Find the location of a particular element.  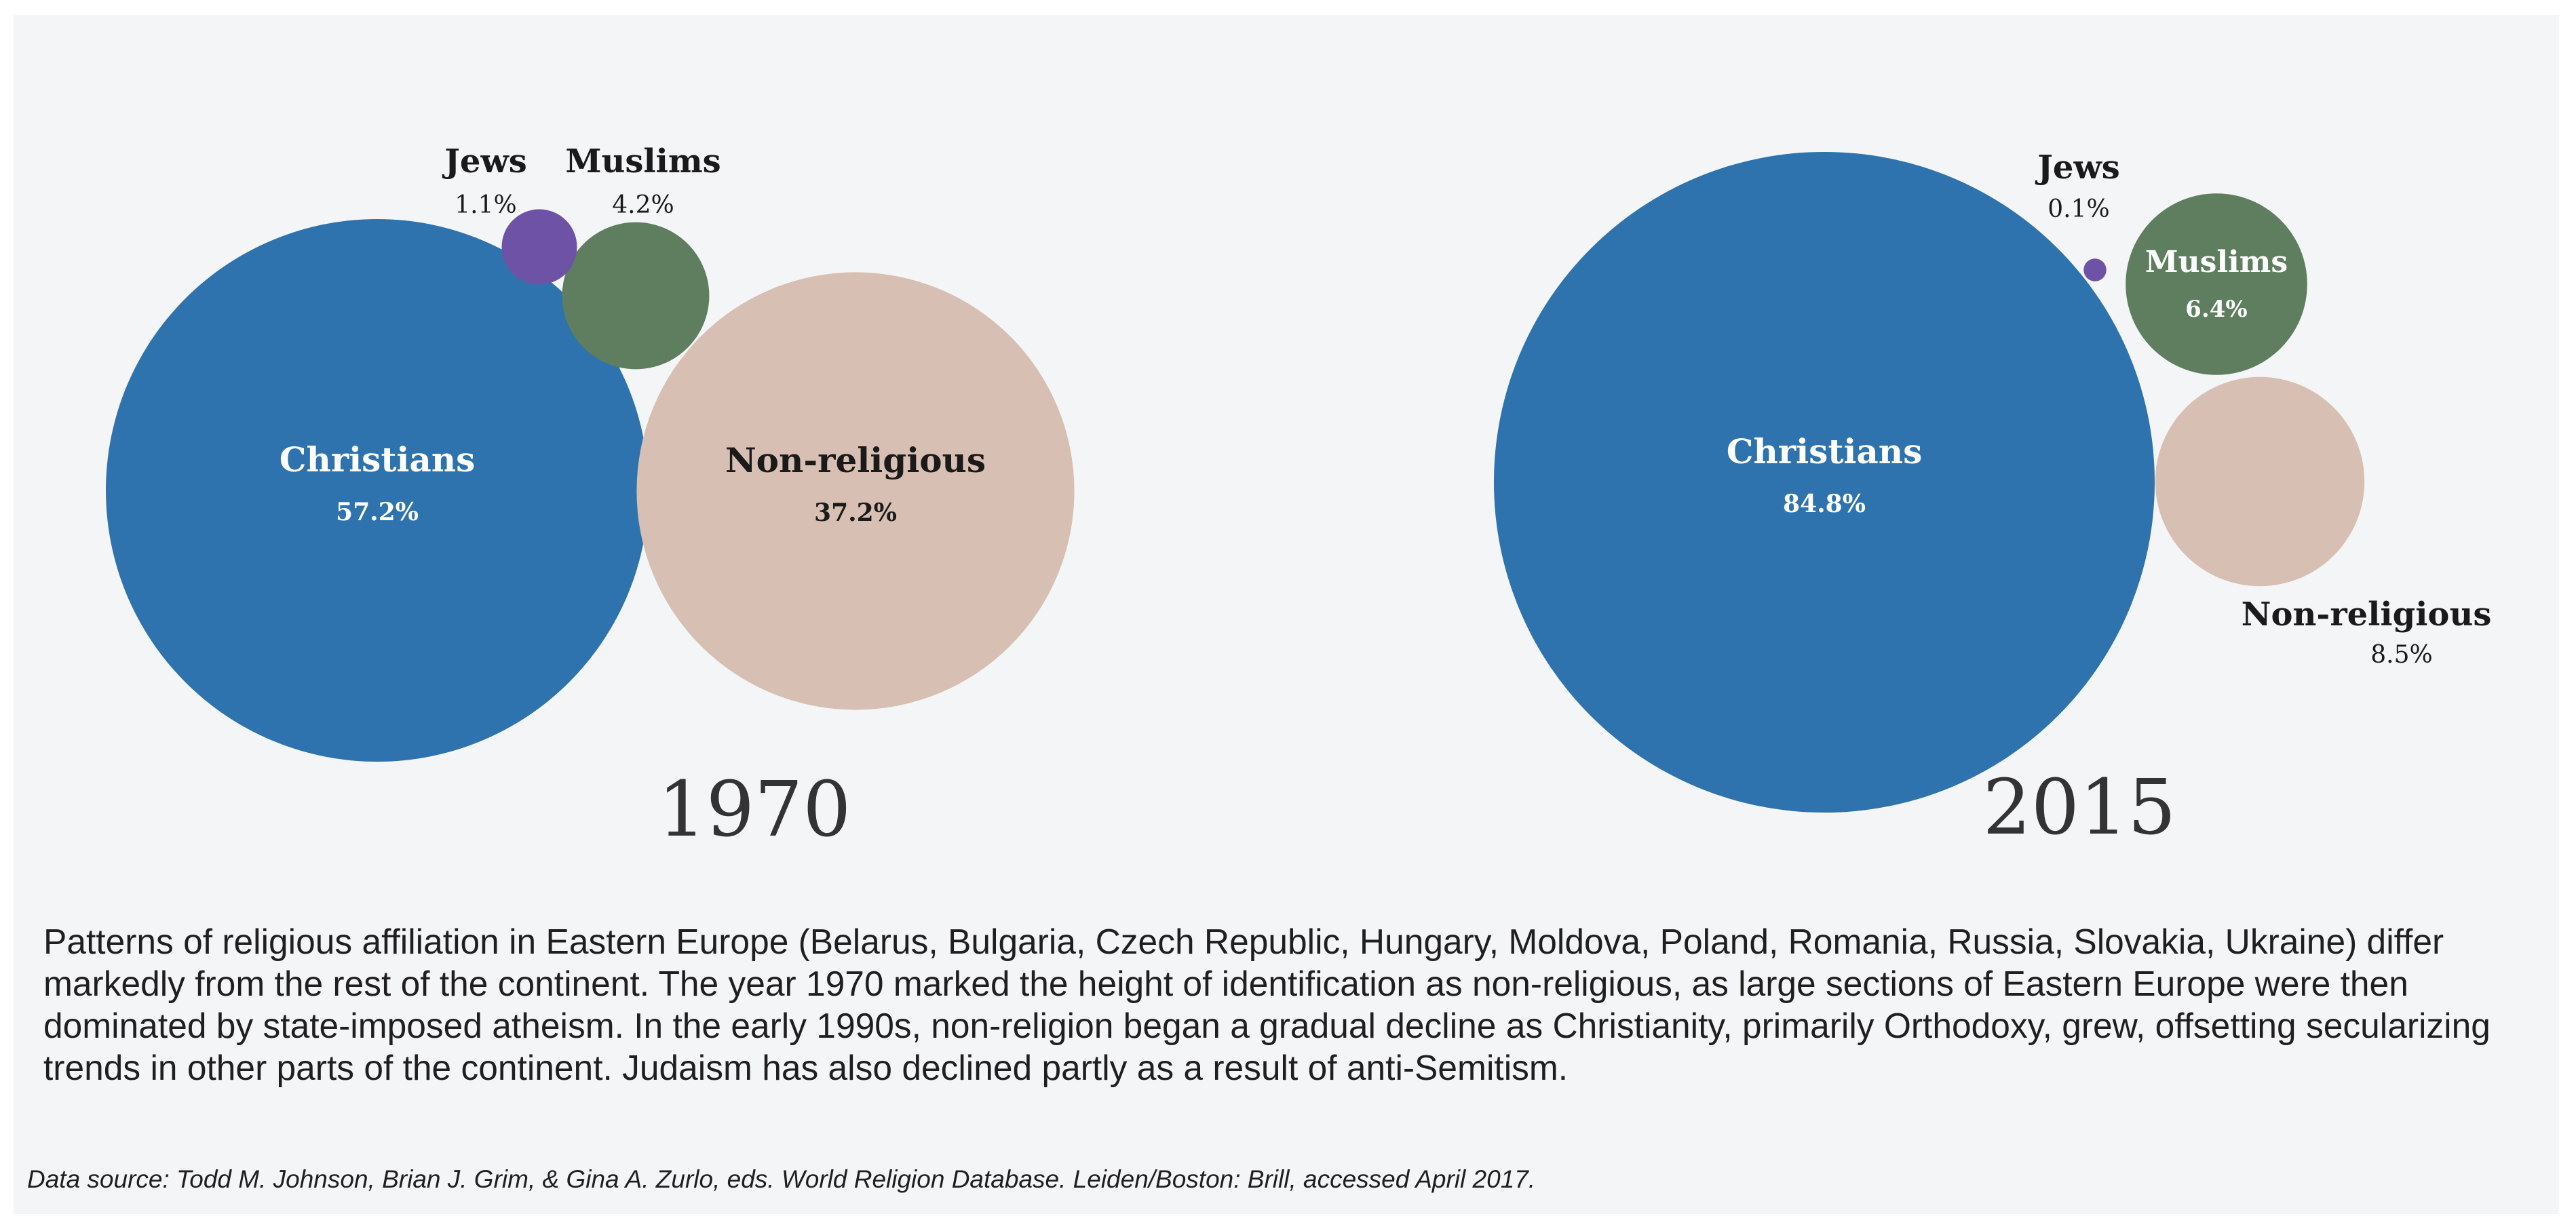

year-label-2015: 2015 is located at coordinates (2079, 808).